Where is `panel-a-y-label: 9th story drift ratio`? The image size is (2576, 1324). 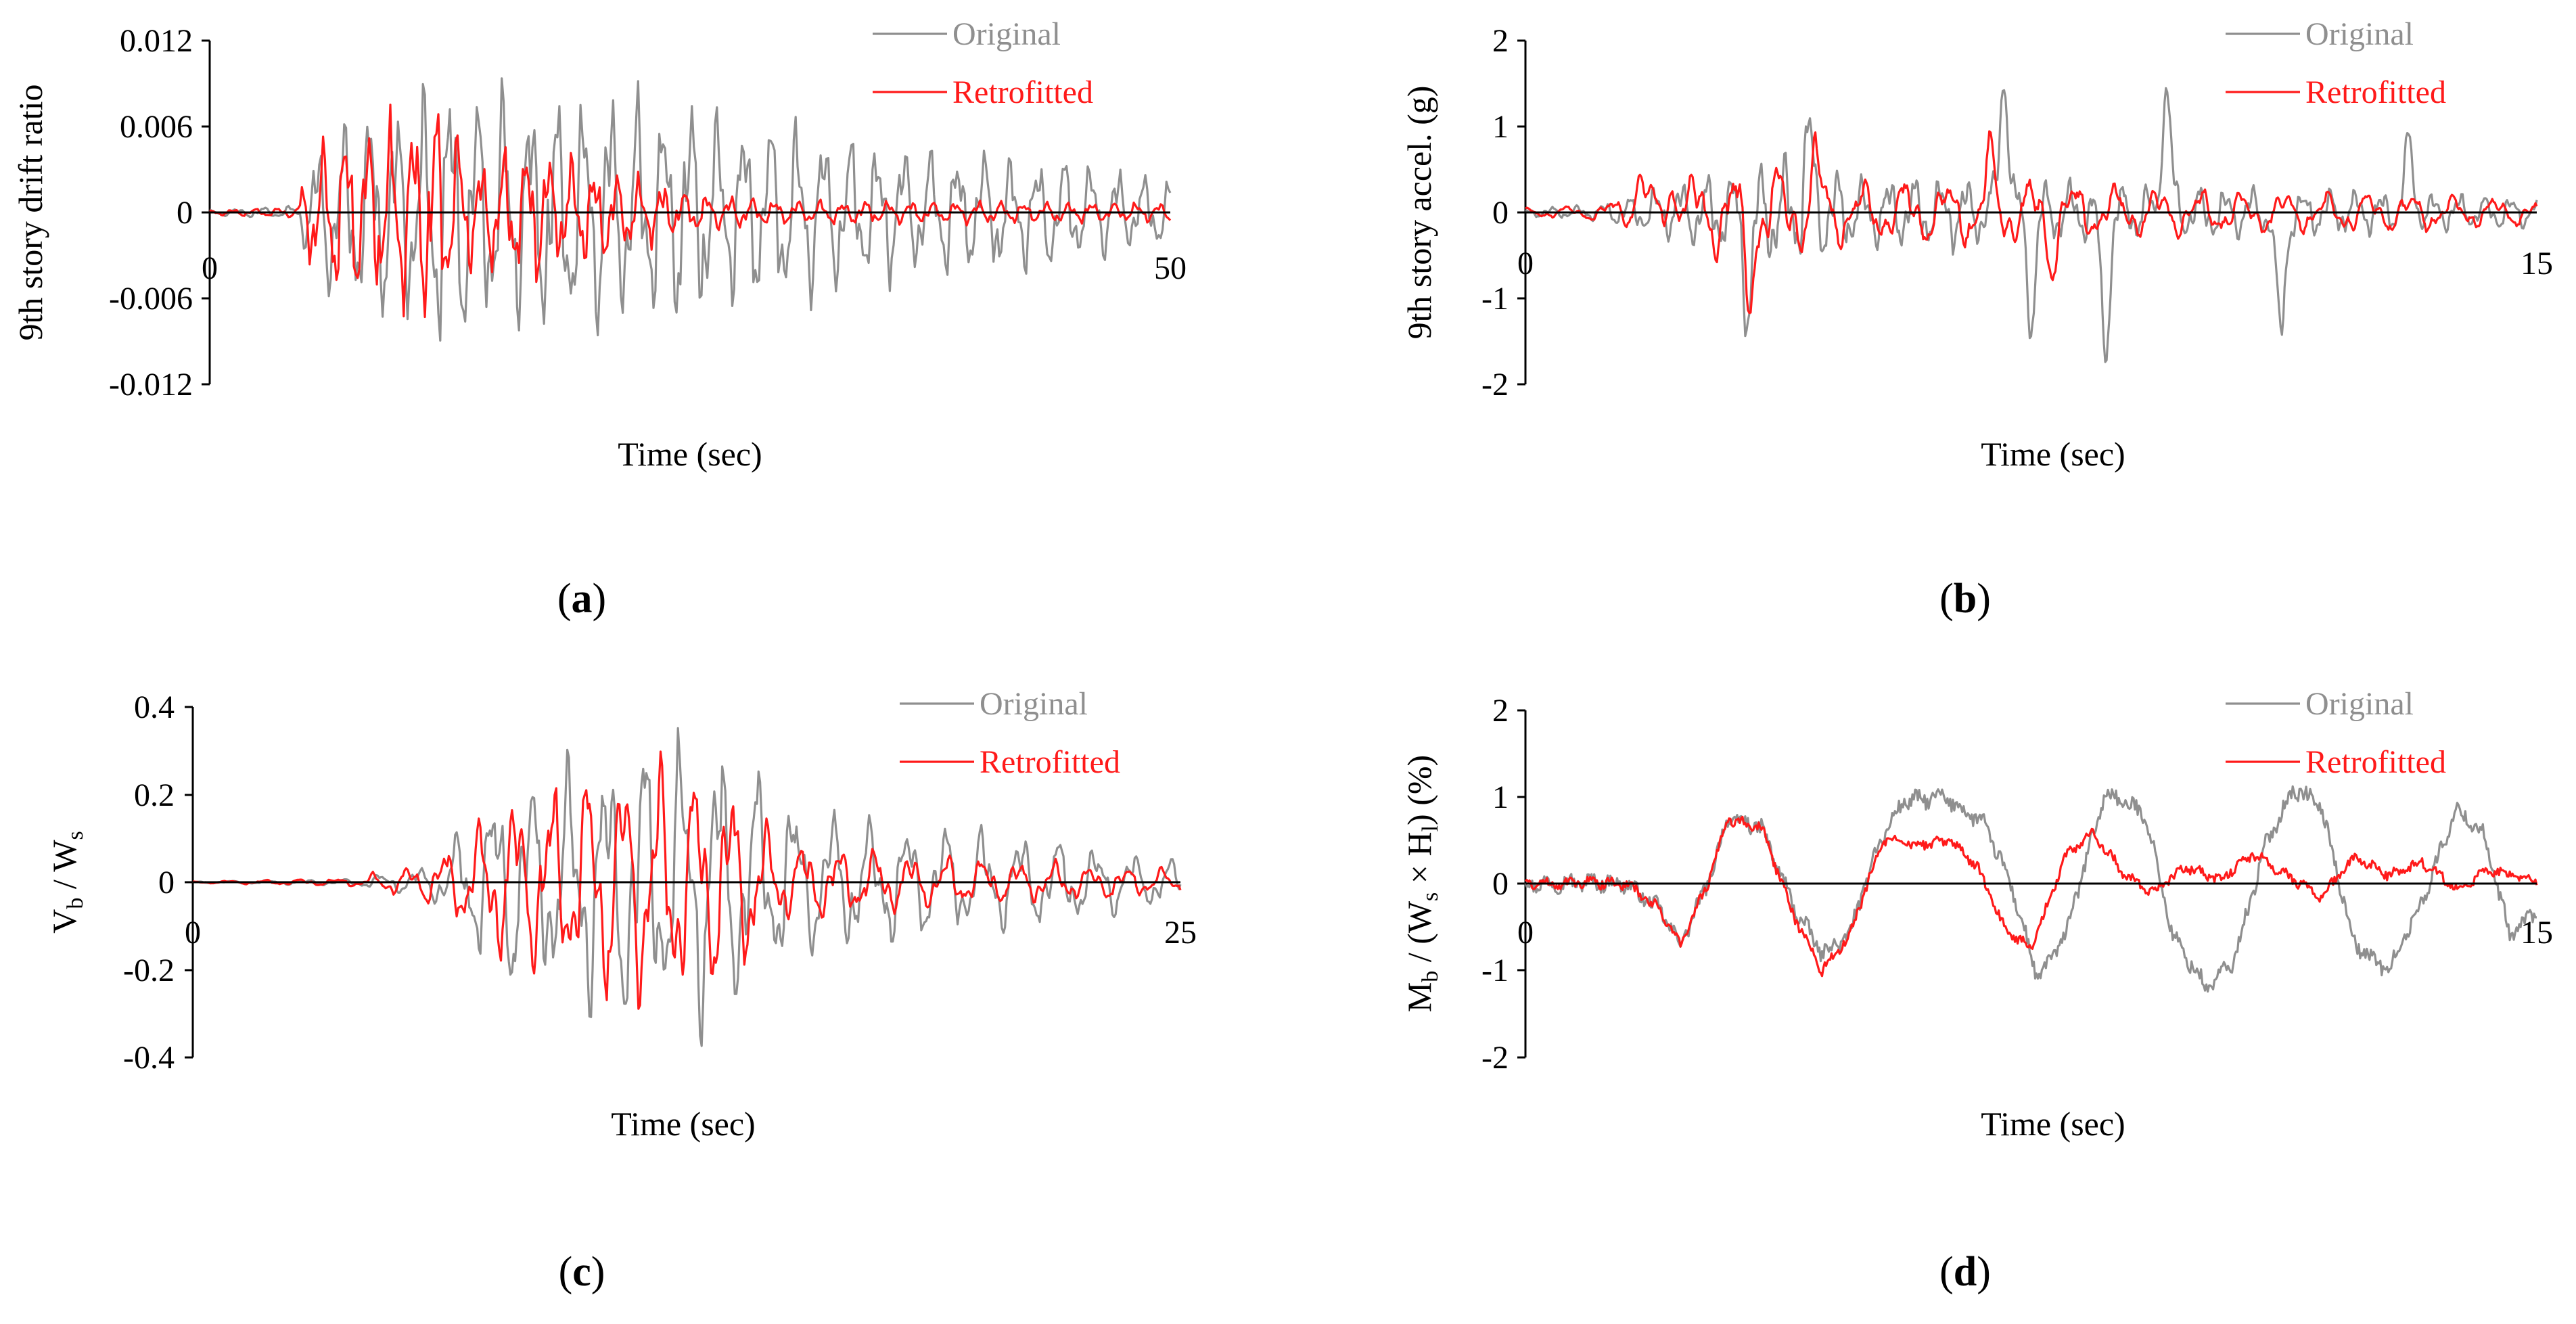 panel-a-y-label: 9th story drift ratio is located at coordinates (30, 212).